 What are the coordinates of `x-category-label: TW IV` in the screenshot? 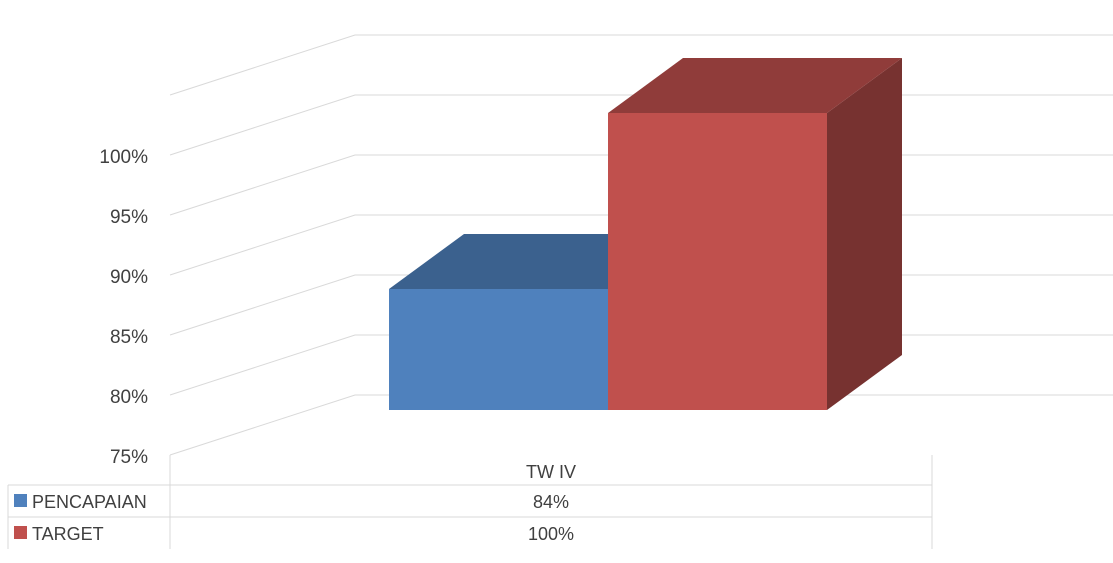 It's located at (551, 472).